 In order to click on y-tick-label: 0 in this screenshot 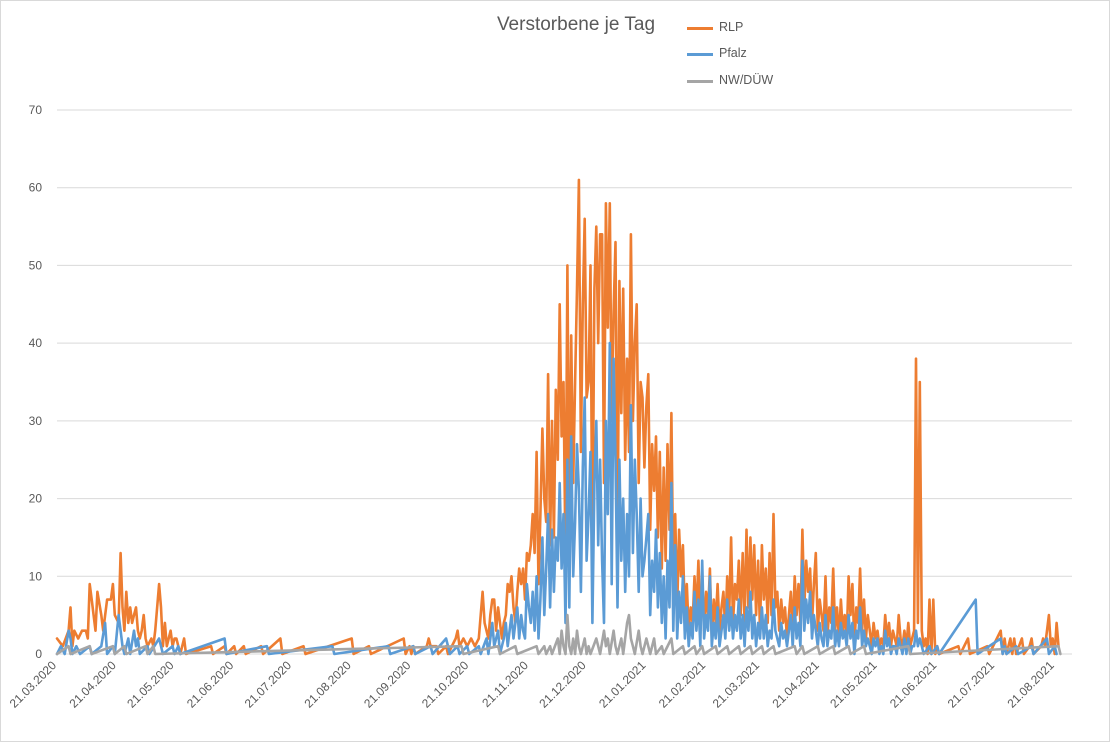, I will do `click(38, 654)`.